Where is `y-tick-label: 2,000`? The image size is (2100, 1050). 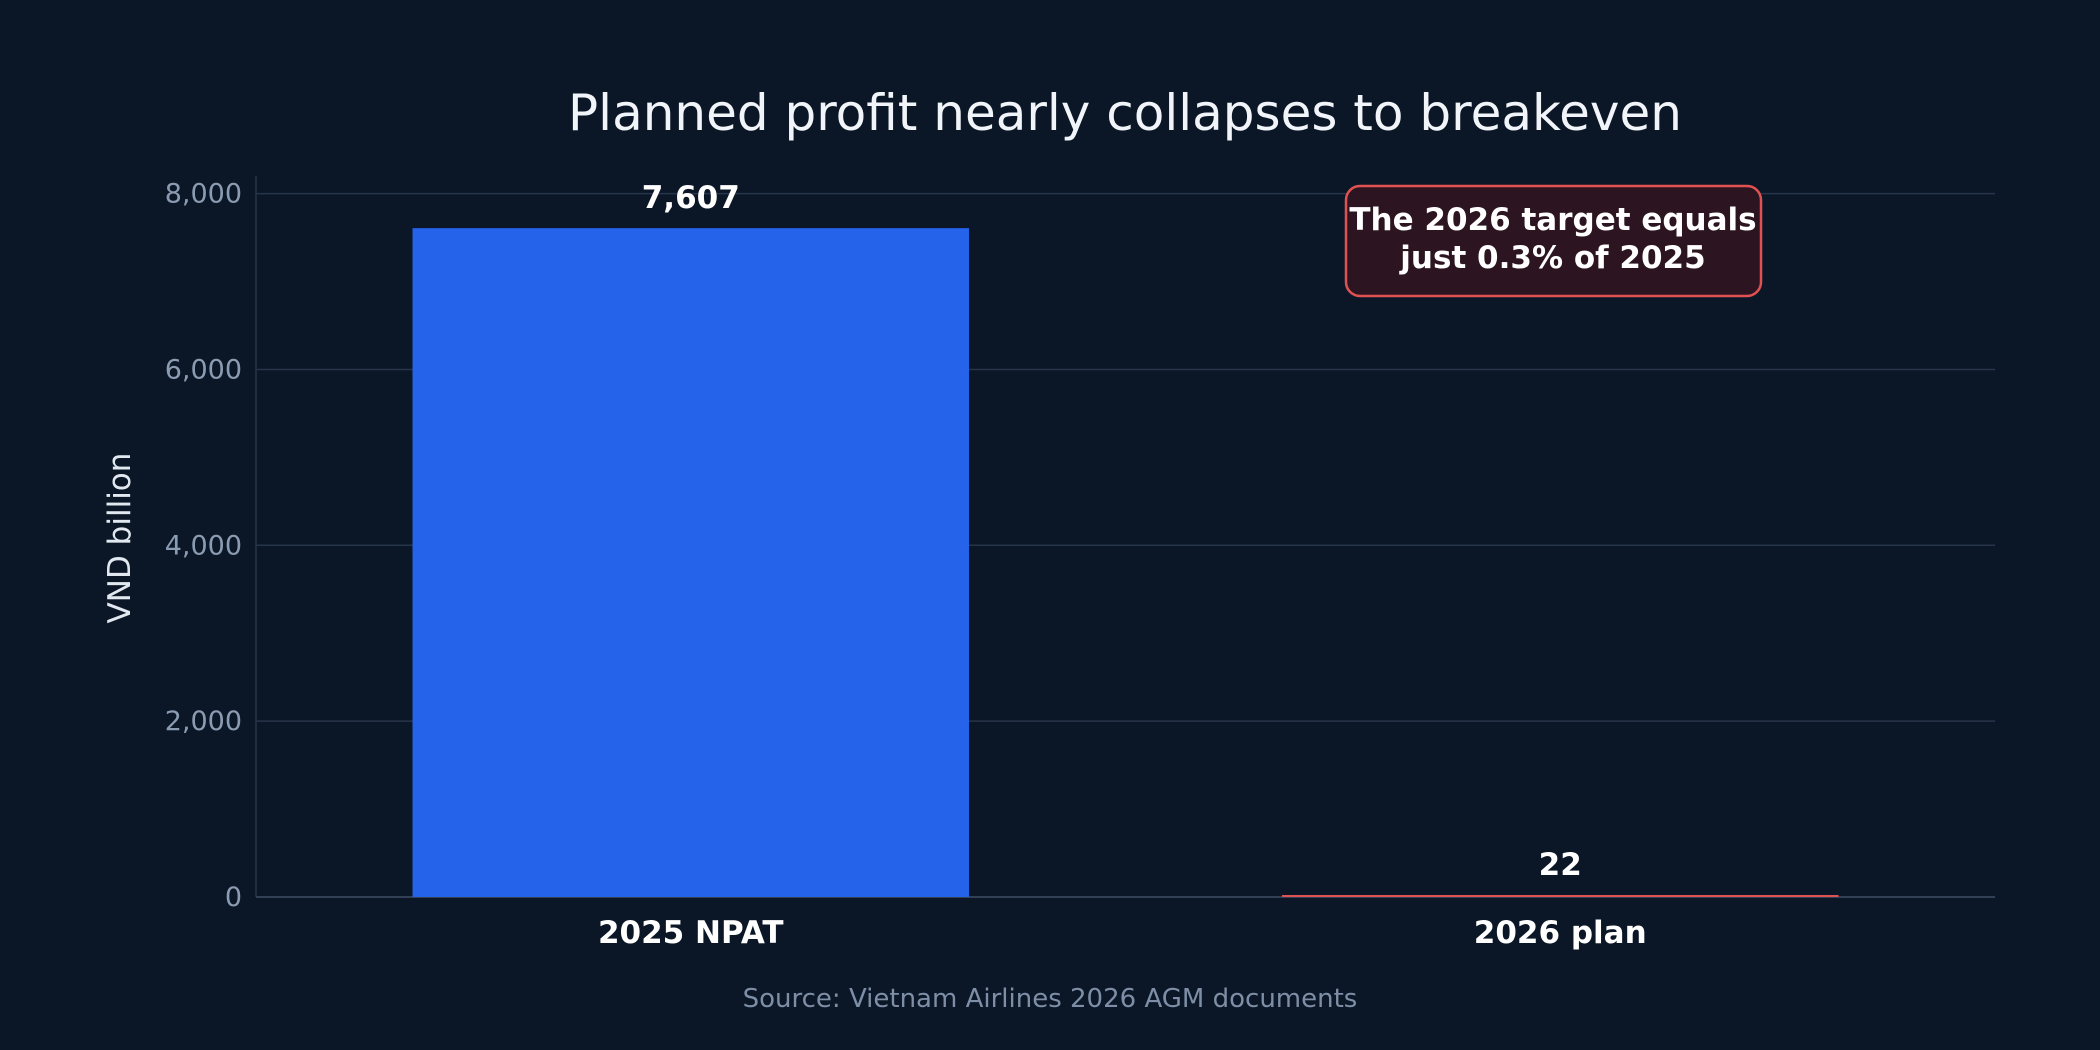
y-tick-label: 2,000 is located at coordinates (203, 721).